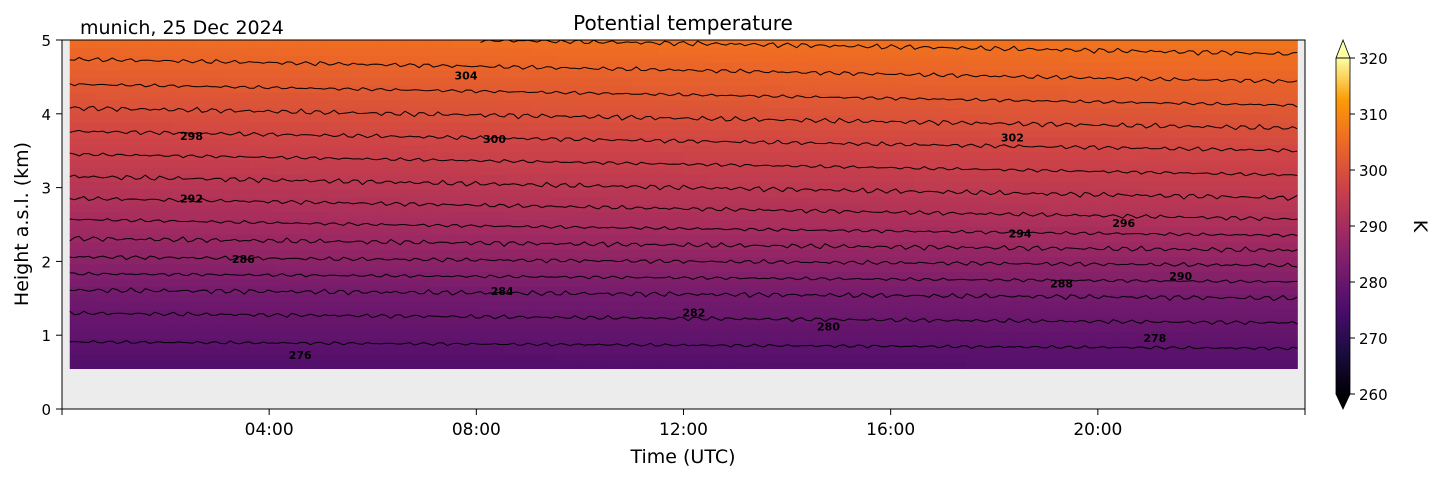 This screenshot has width=1429, height=482. Describe the element at coordinates (1020, 233) in the screenshot. I see `contour-label-294: 294` at that location.